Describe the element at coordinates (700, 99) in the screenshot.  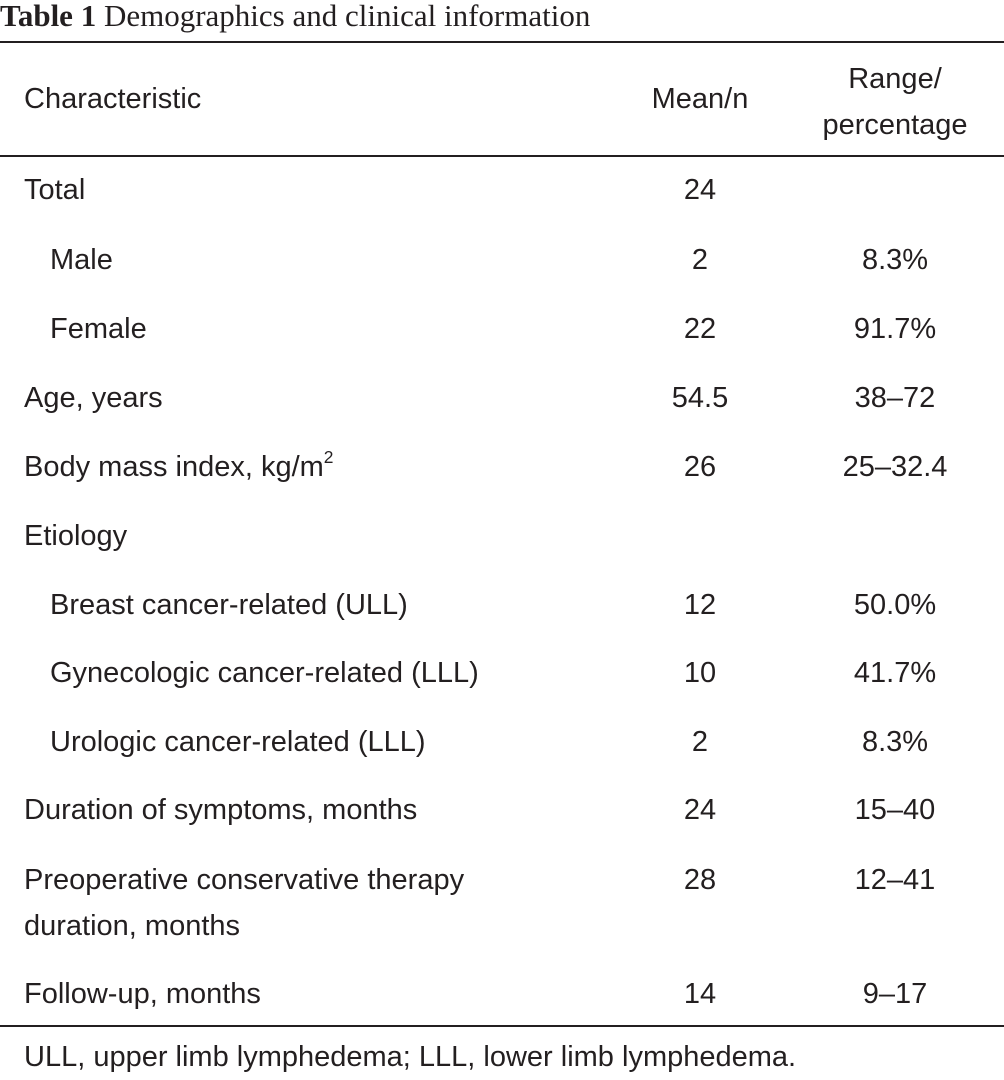
I see `column-header-mean: Mean/n` at that location.